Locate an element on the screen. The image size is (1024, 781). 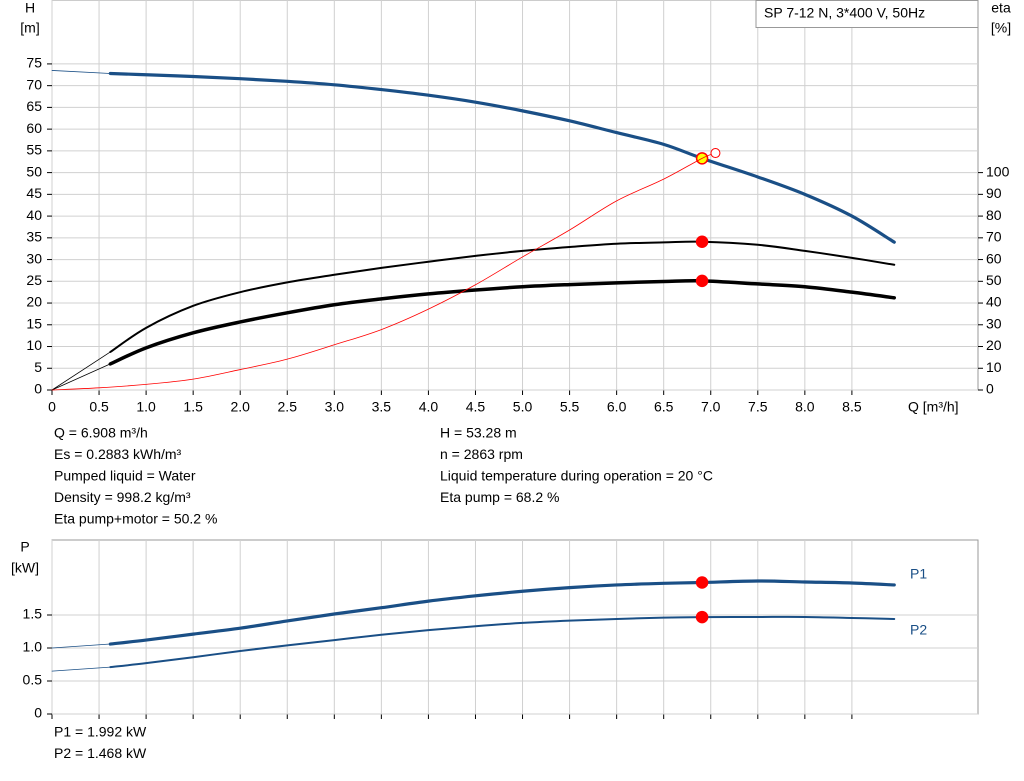
y-tick-label: 60 is located at coordinates (34, 128).